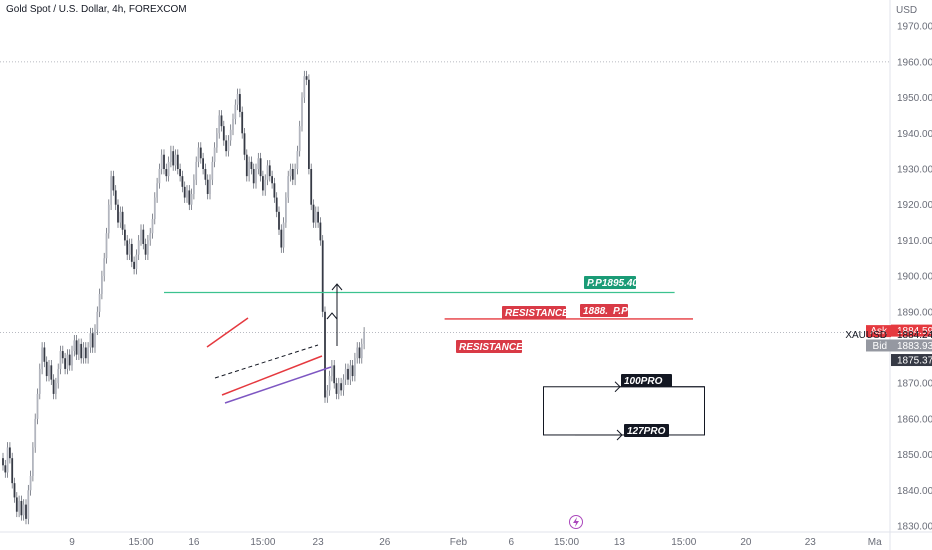 This screenshot has height=550, width=932. Describe the element at coordinates (619, 435) in the screenshot. I see `label-arrow-head` at that location.